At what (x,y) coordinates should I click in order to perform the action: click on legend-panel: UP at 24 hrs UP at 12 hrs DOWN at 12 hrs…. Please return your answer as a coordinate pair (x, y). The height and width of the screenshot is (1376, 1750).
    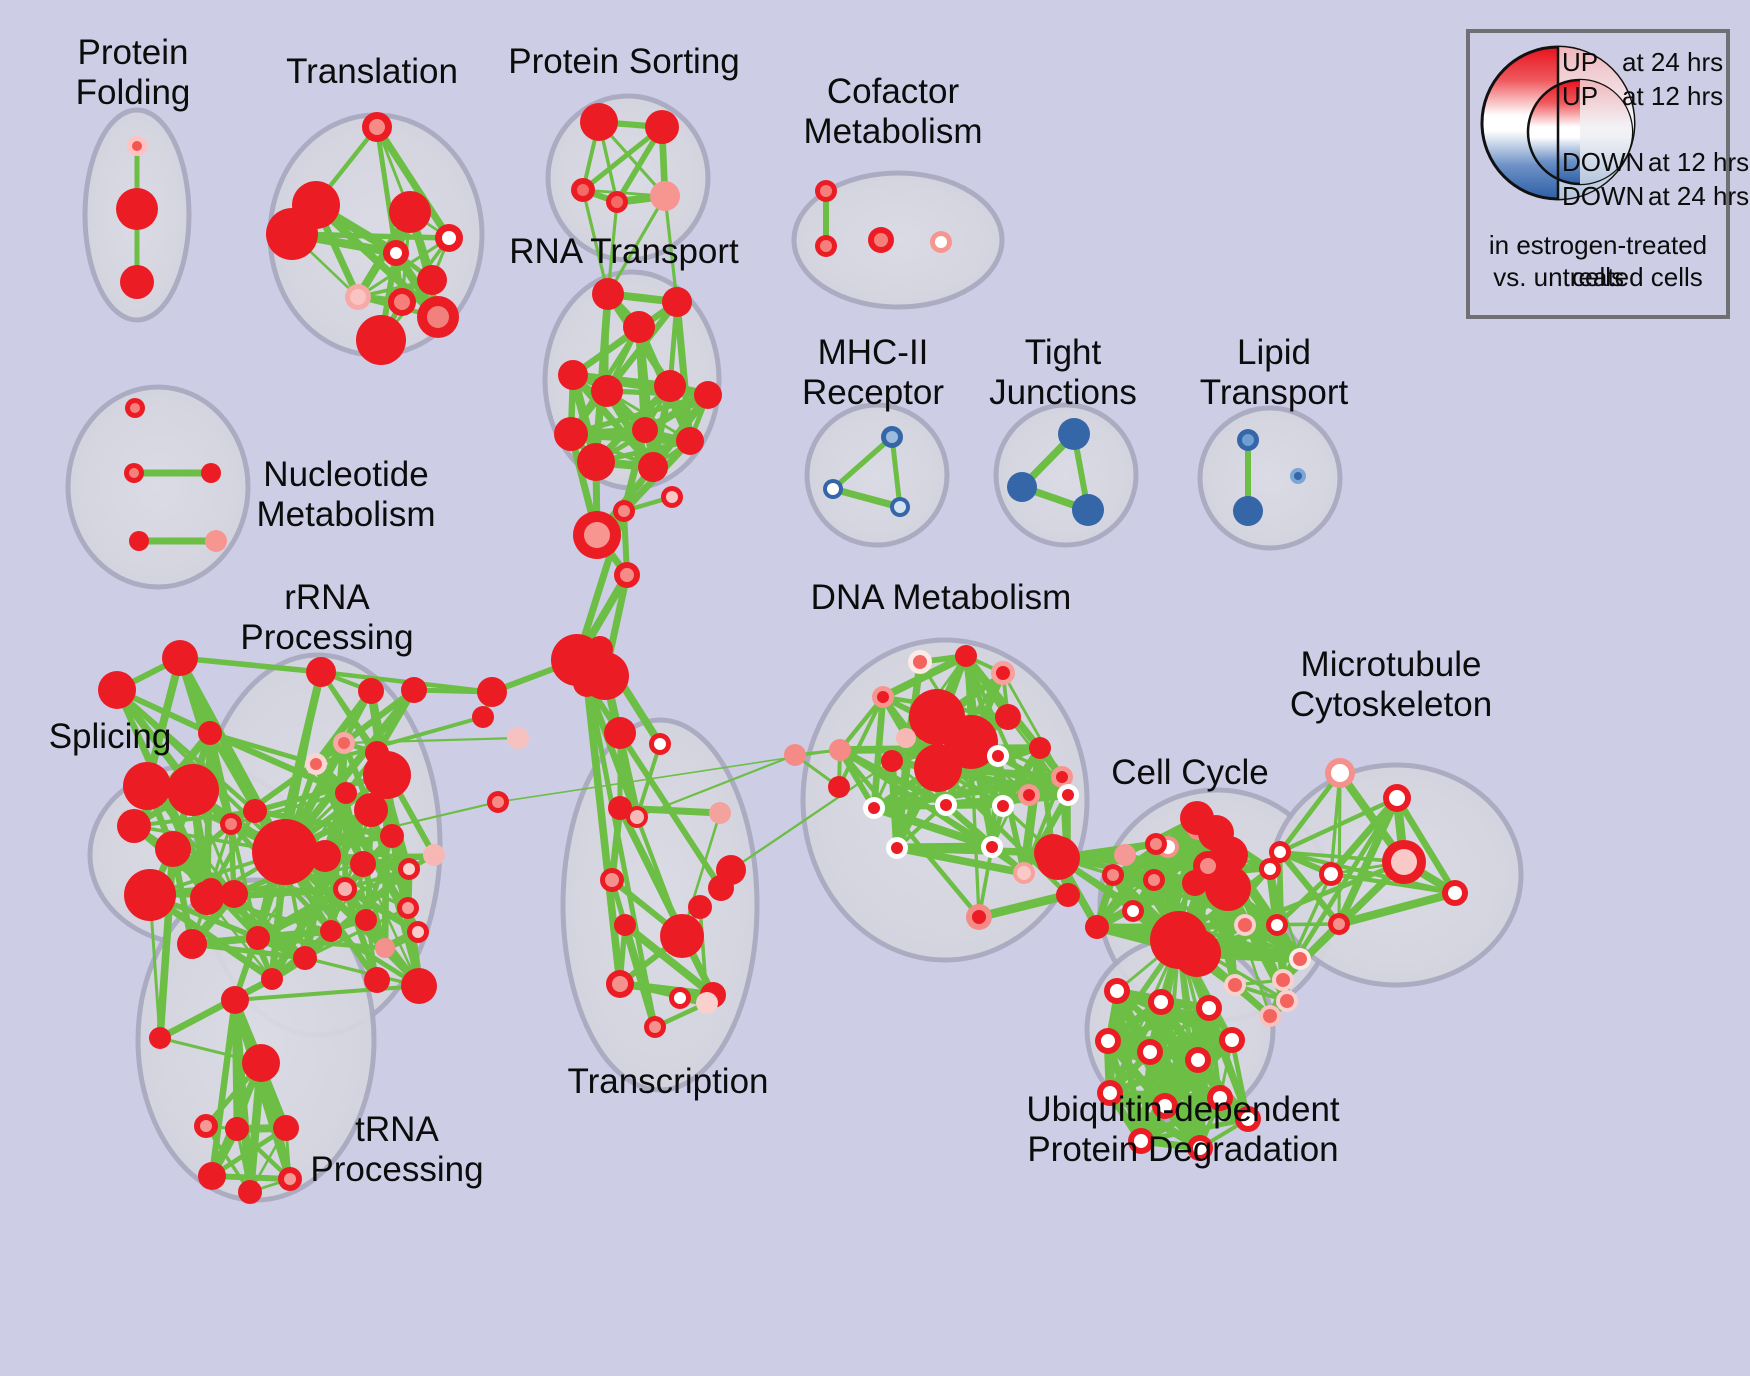
    Looking at the image, I should click on (1607, 174).